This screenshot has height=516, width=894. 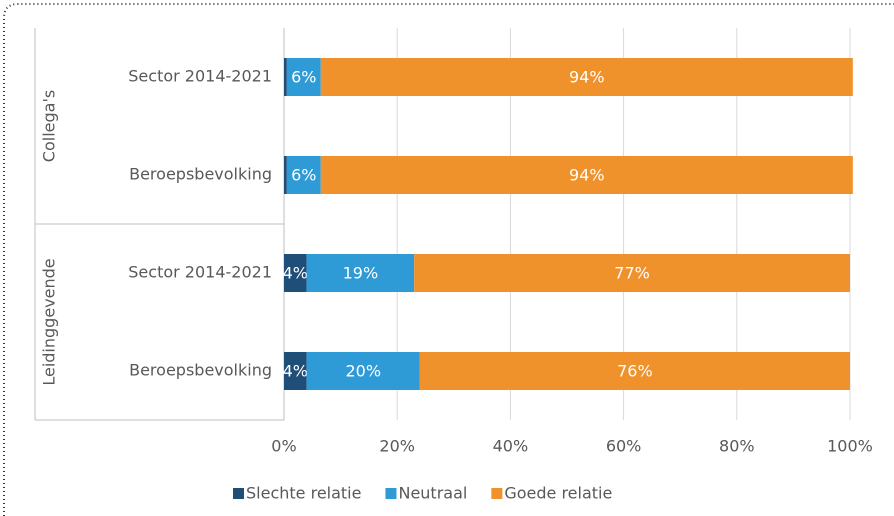 What do you see at coordinates (432, 493) in the screenshot?
I see `legend-label: Neutraal` at bounding box center [432, 493].